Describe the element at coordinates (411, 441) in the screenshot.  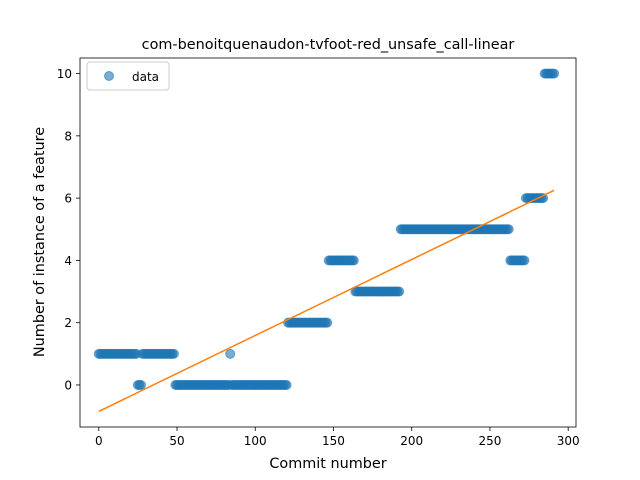
I see `x-tick-label: 200` at that location.